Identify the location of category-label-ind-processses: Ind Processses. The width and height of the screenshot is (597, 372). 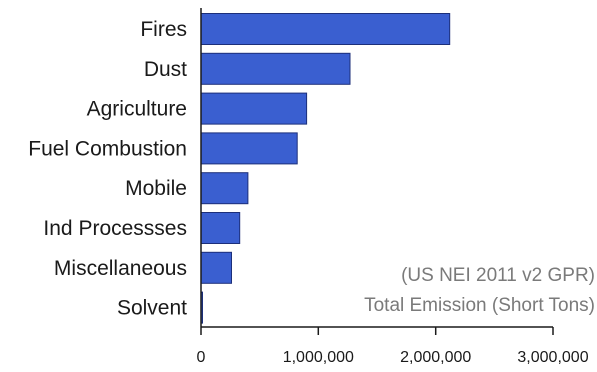
(115, 228).